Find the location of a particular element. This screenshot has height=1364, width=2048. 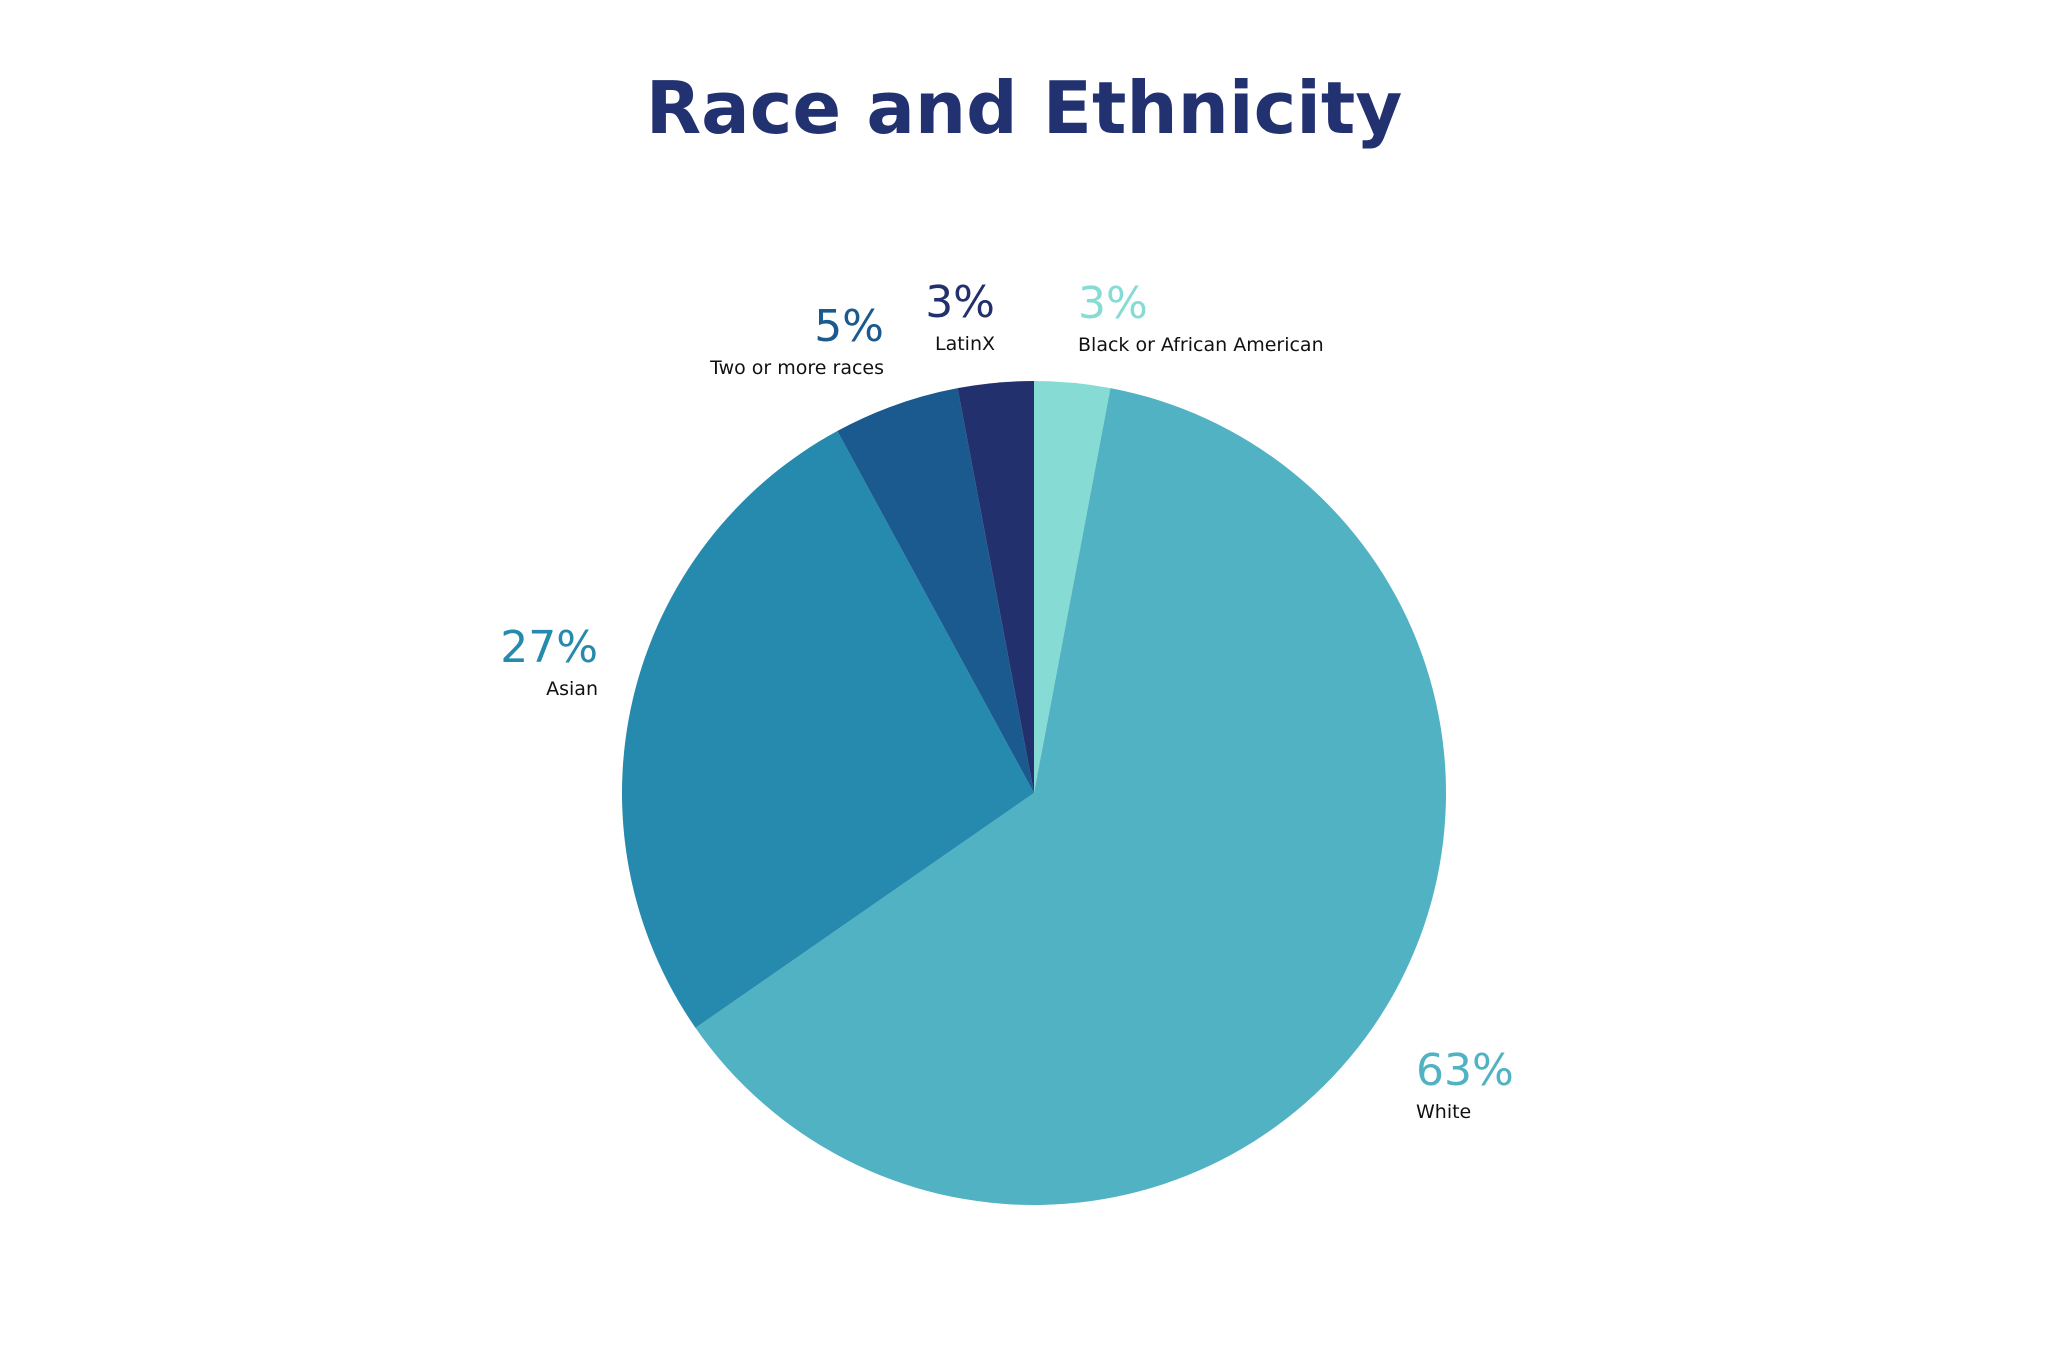

pie-slice-two-or-more-races is located at coordinates (935, 590).